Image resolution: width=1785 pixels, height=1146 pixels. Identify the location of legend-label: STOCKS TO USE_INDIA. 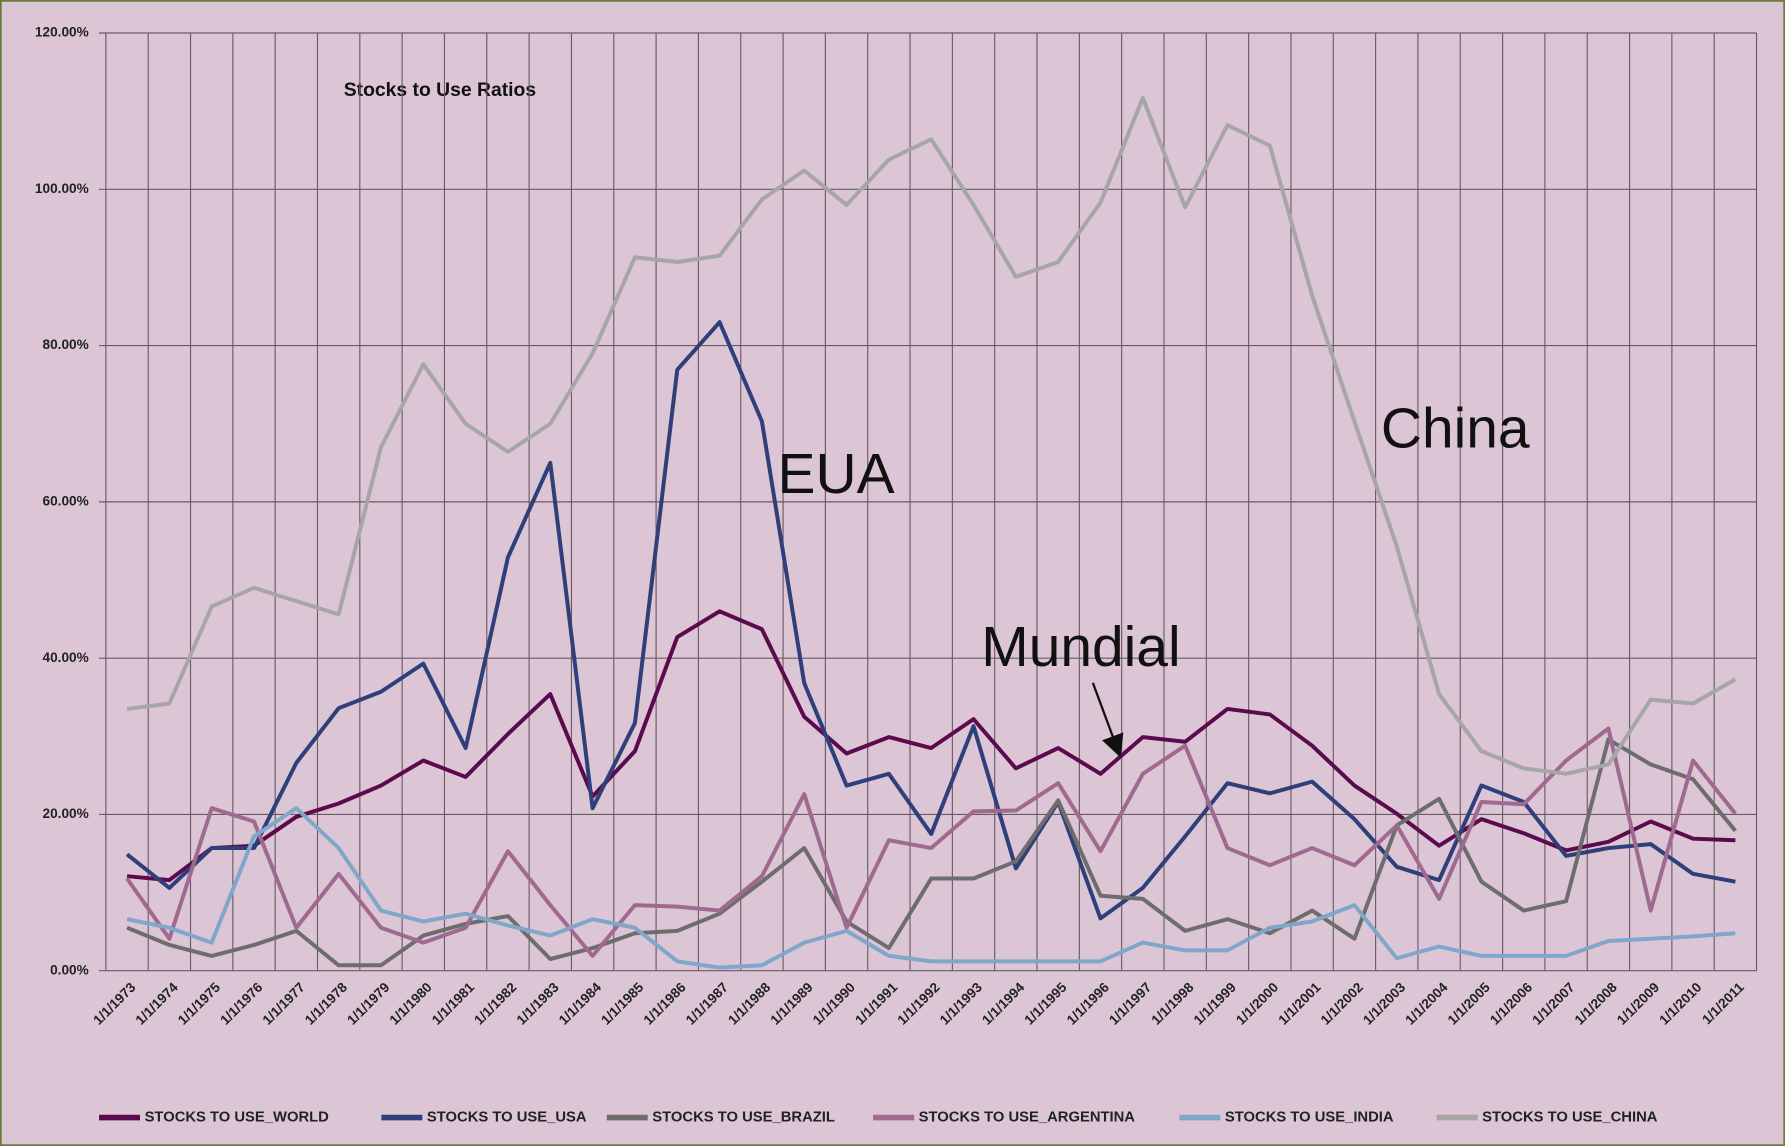
(1309, 1117).